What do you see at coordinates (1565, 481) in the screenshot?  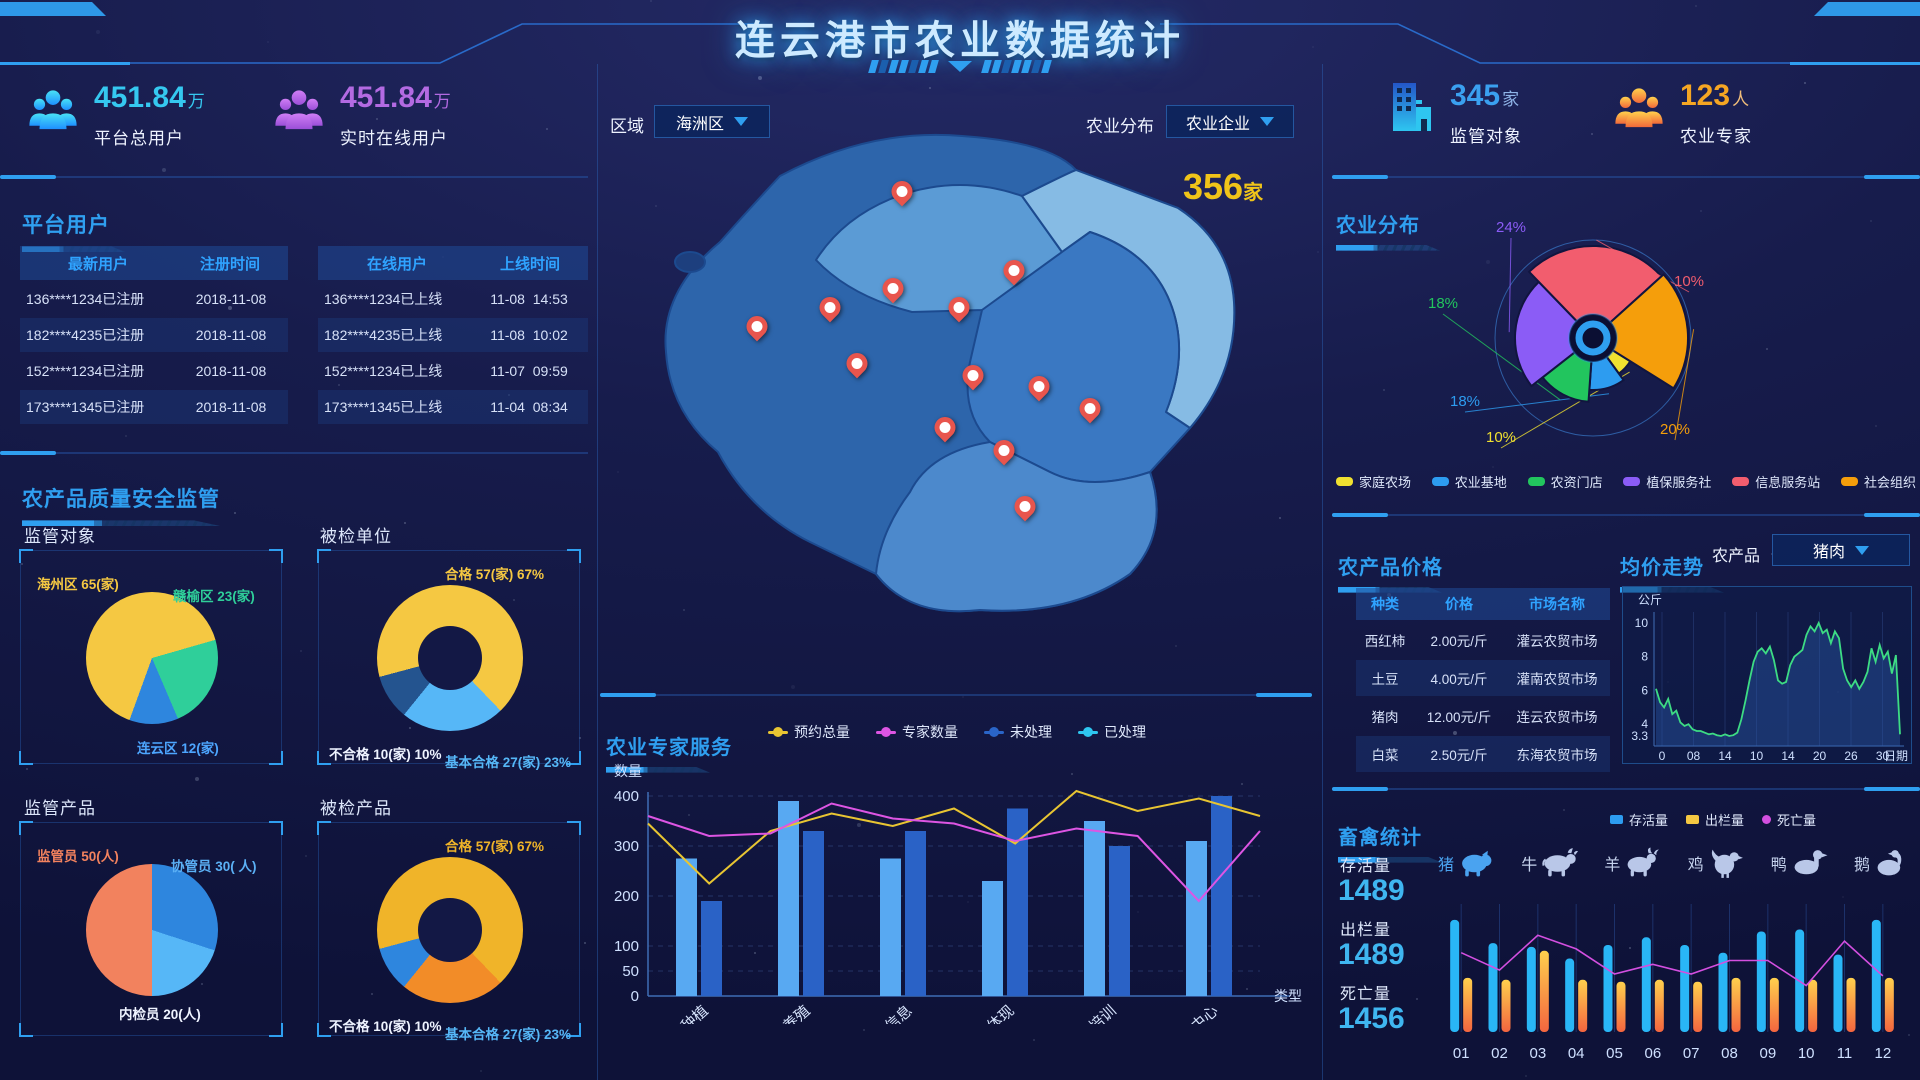 I see `legend-item-农资门店: 农资门店` at bounding box center [1565, 481].